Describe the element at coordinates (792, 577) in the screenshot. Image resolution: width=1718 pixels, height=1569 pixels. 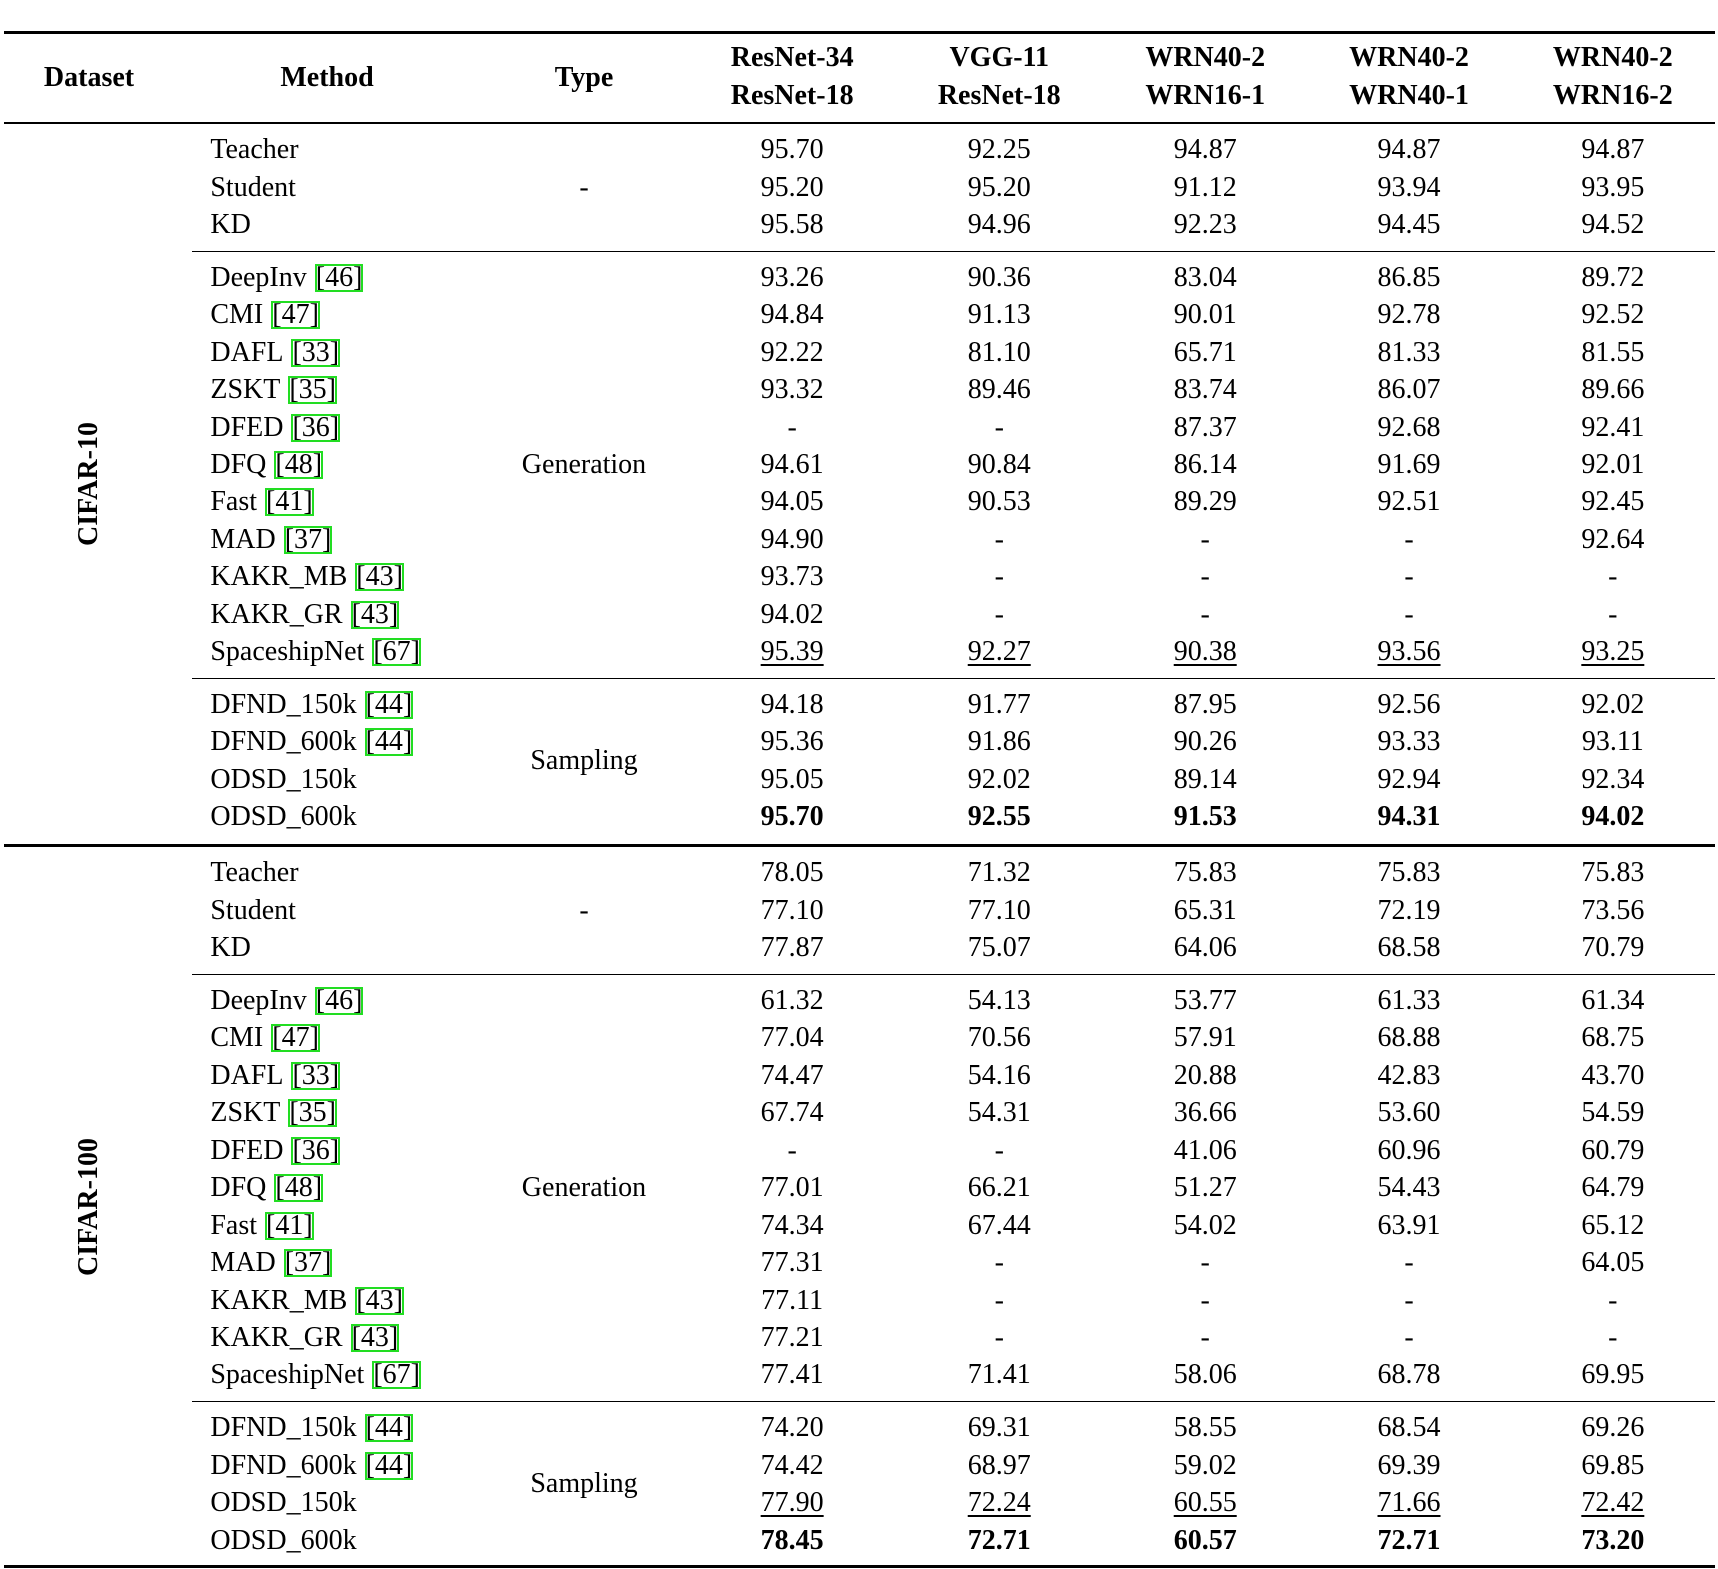
I see `value-cell: 93.73` at that location.